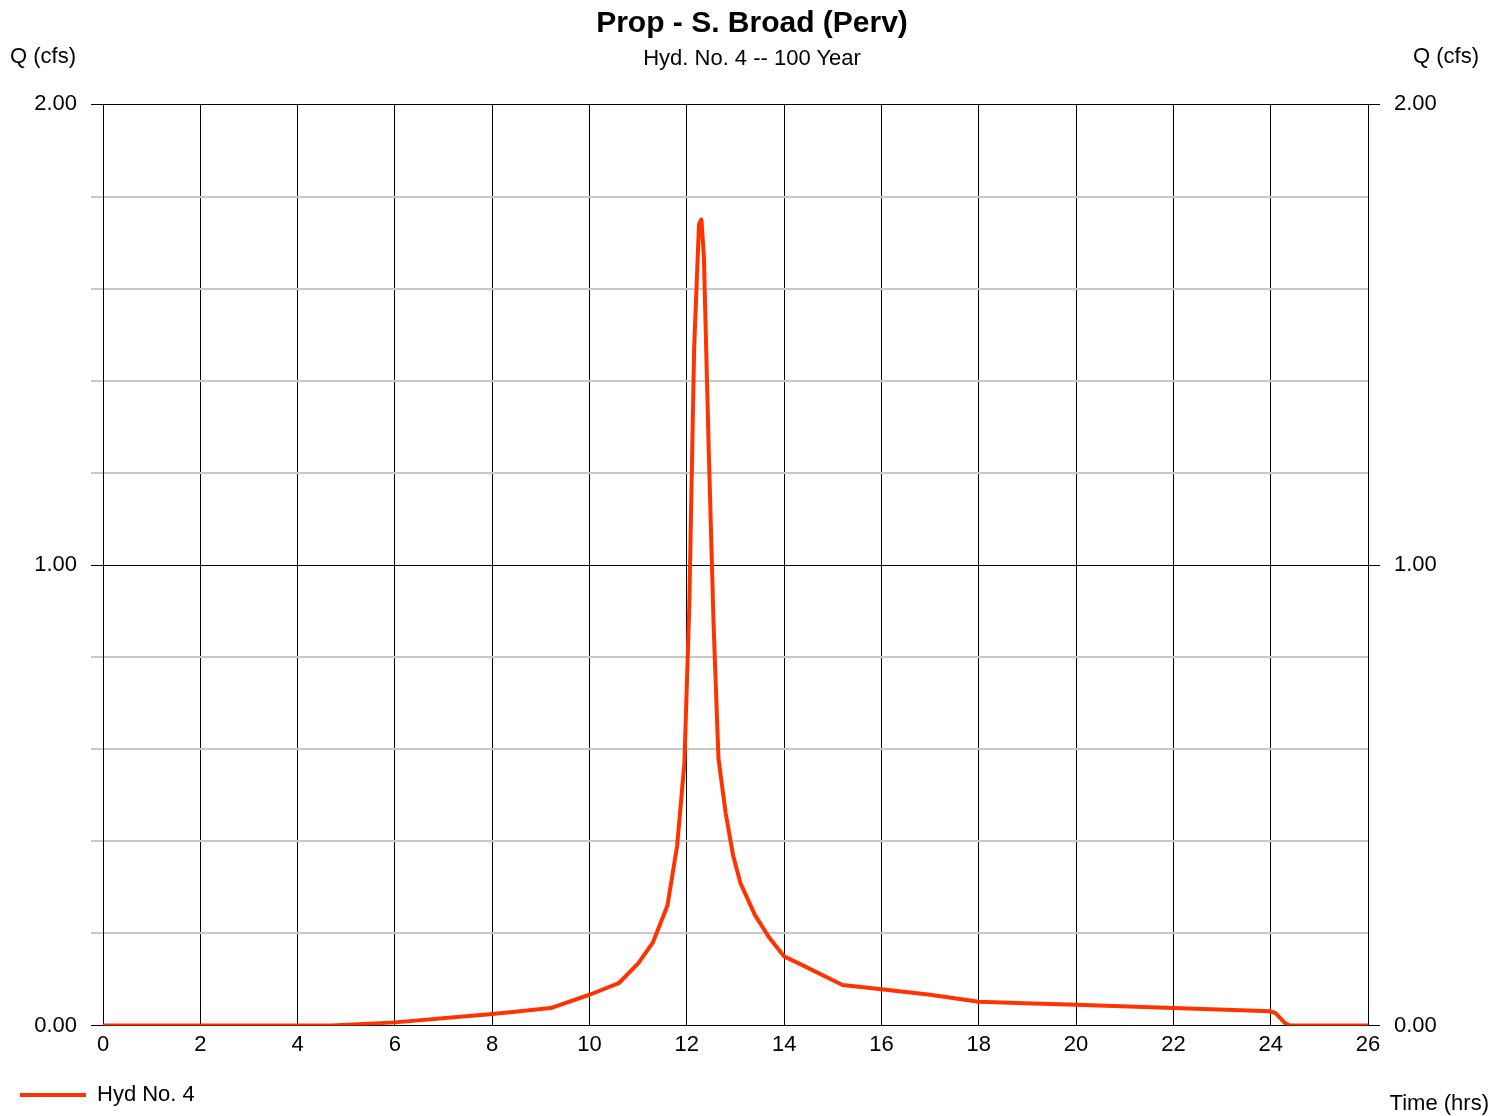 The height and width of the screenshot is (1116, 1504). What do you see at coordinates (395, 1043) in the screenshot?
I see `x-tick-label: 6` at bounding box center [395, 1043].